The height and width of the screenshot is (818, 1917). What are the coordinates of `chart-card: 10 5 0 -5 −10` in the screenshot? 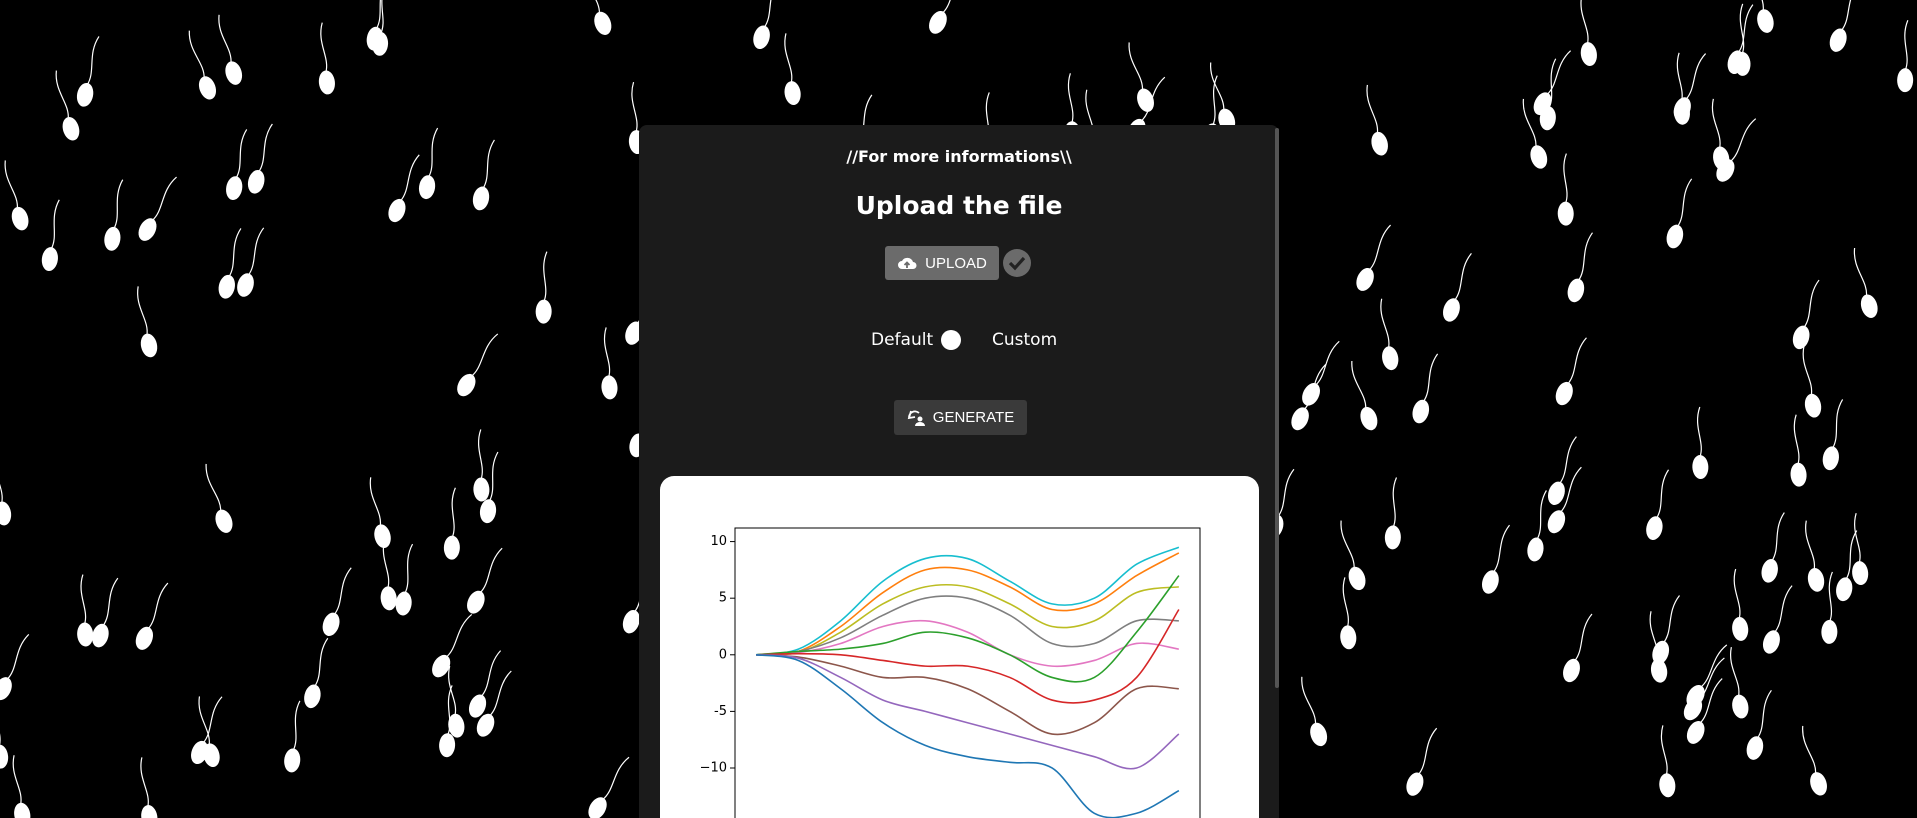 It's located at (959, 647).